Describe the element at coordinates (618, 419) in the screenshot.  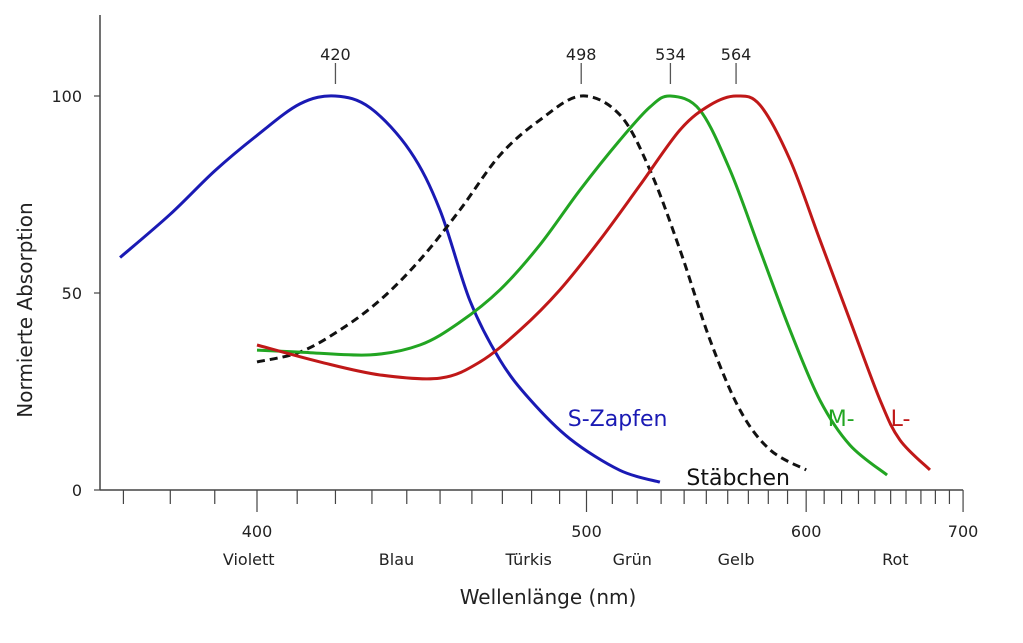
I see `series-label-s-zapfen: S-Zapfen` at that location.